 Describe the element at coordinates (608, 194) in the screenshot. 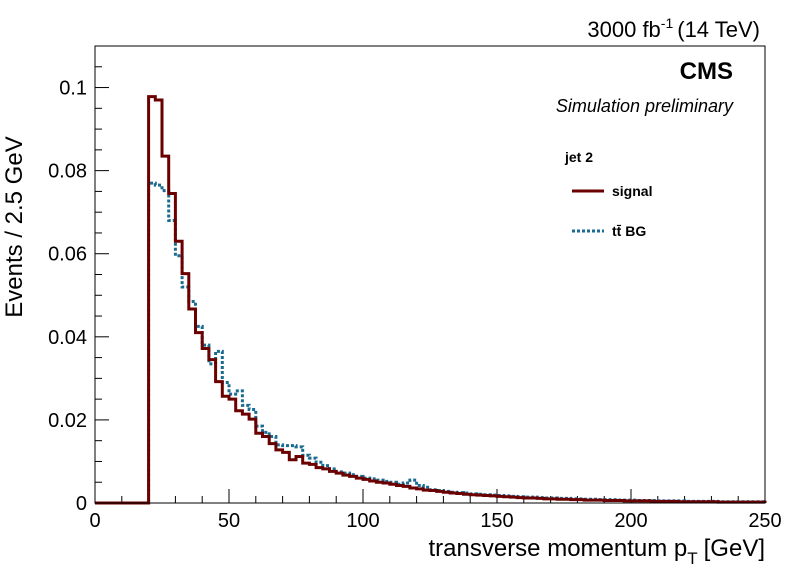

I see `legend: jet 2 signal tt̄ BG` at that location.